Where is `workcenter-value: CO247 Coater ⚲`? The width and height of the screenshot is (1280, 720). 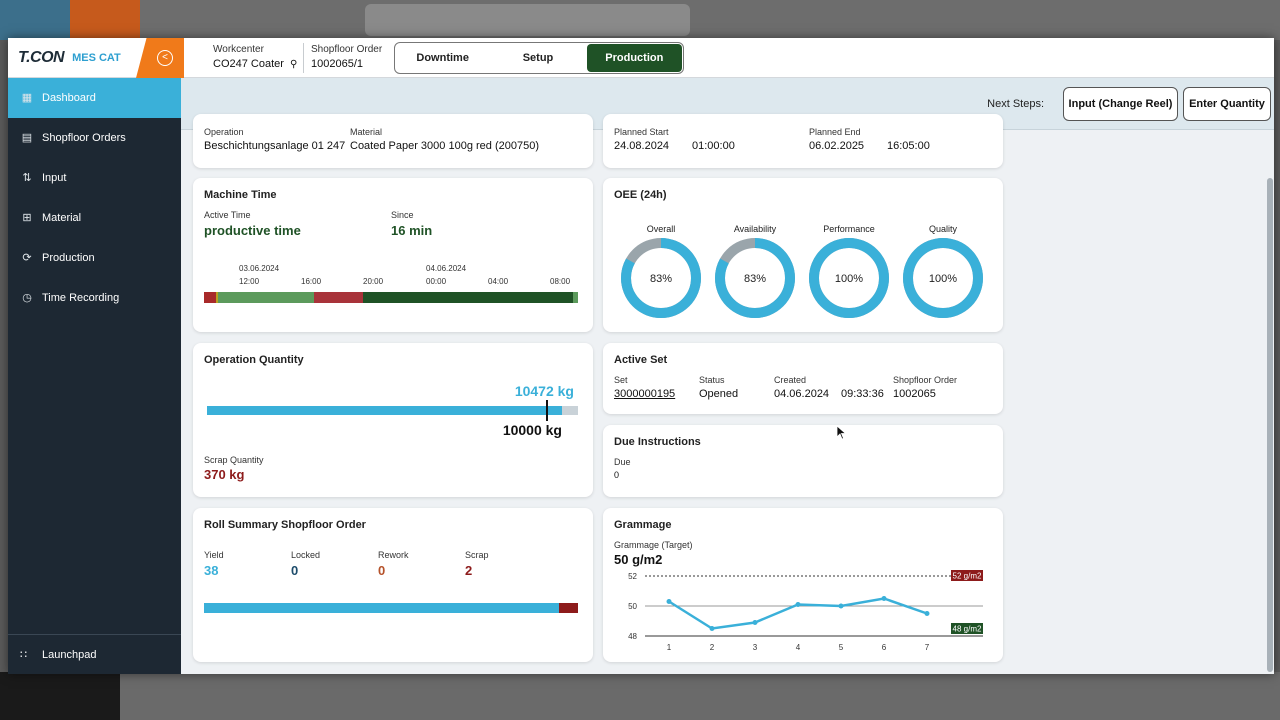 workcenter-value: CO247 Coater ⚲ is located at coordinates (255, 64).